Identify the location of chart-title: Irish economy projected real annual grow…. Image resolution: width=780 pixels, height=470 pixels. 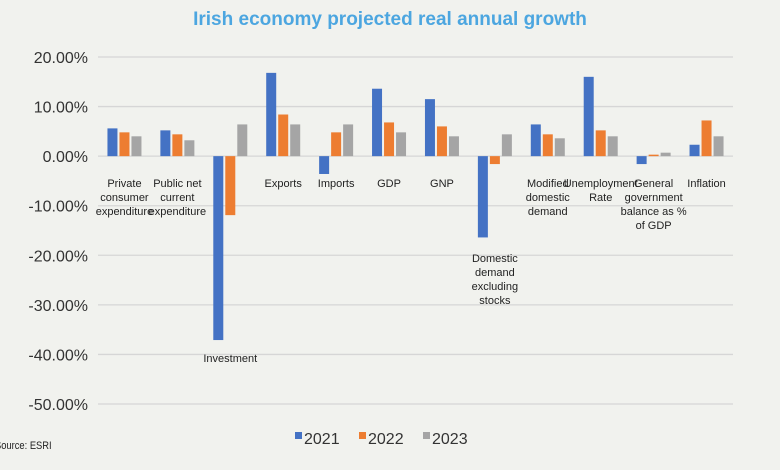
(390, 19).